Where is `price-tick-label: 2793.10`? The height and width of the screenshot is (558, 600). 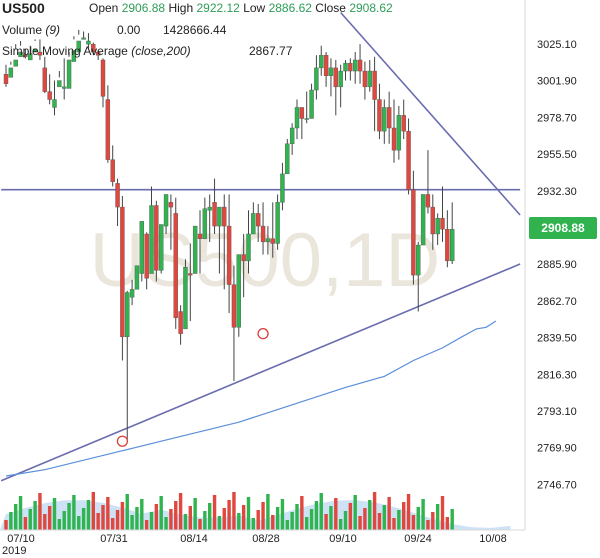 price-tick-label: 2793.10 is located at coordinates (557, 412).